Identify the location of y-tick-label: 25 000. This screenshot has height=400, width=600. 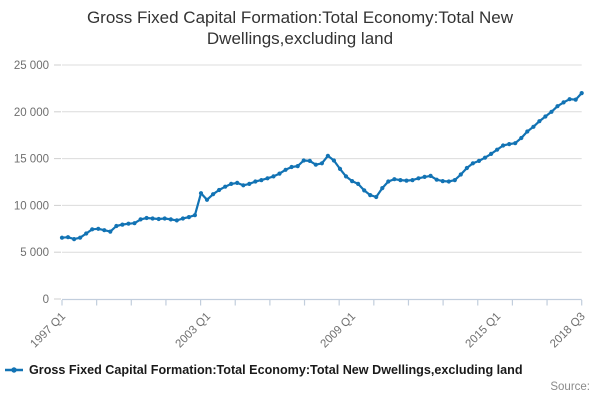
(31, 66).